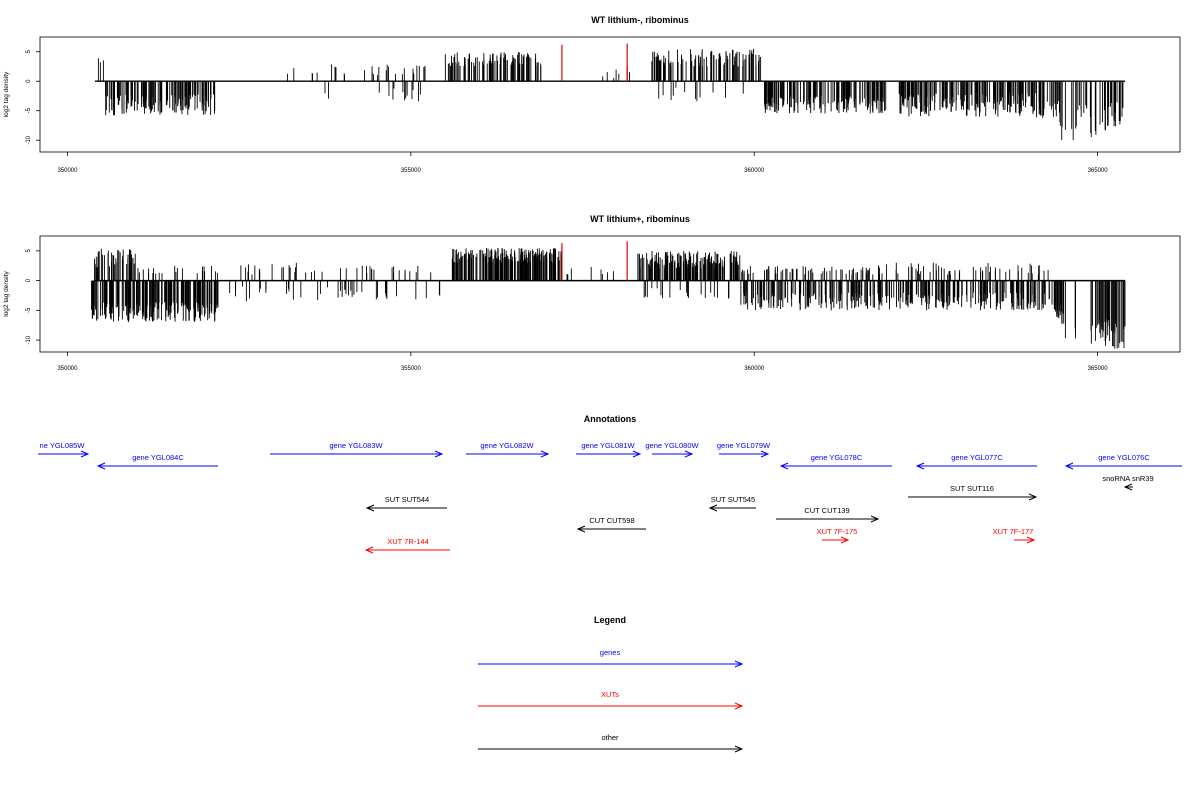 This screenshot has width=1200, height=800. What do you see at coordinates (972, 488) in the screenshot?
I see `annotation-label: SUT SUT116` at bounding box center [972, 488].